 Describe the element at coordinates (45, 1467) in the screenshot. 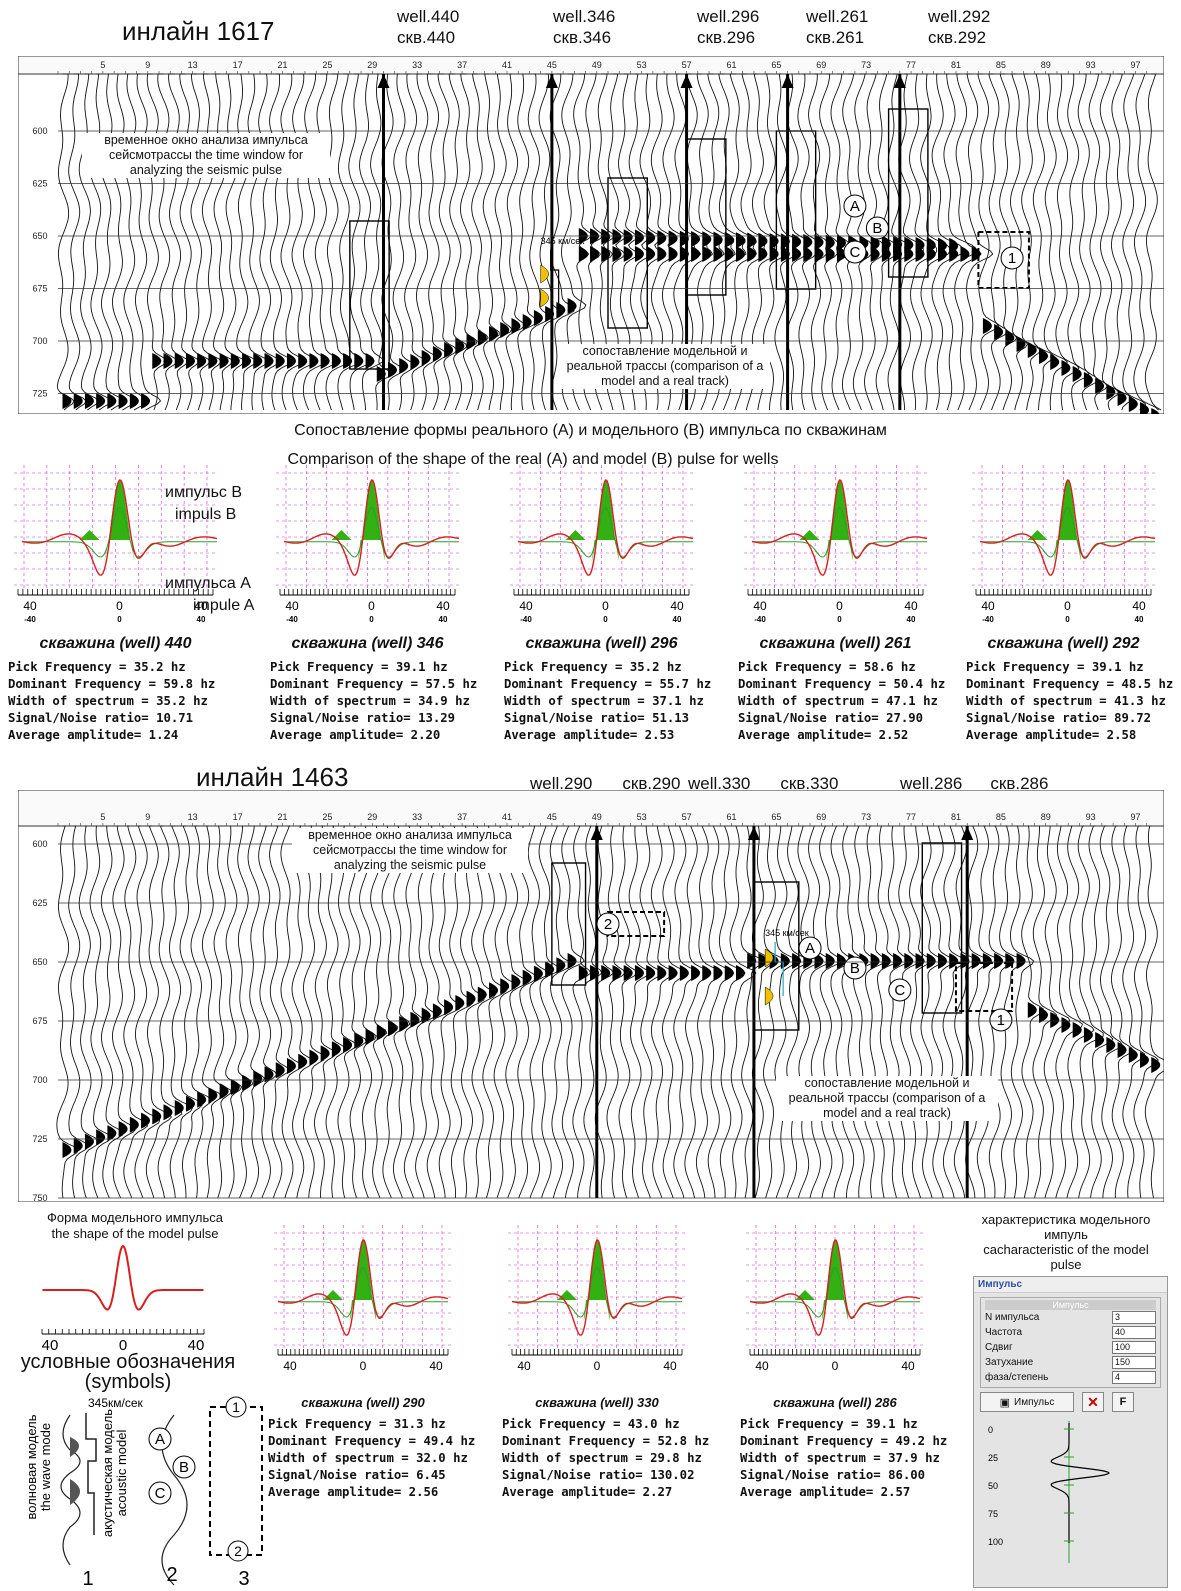

I see `legend-rotated-label: the wave mode` at that location.